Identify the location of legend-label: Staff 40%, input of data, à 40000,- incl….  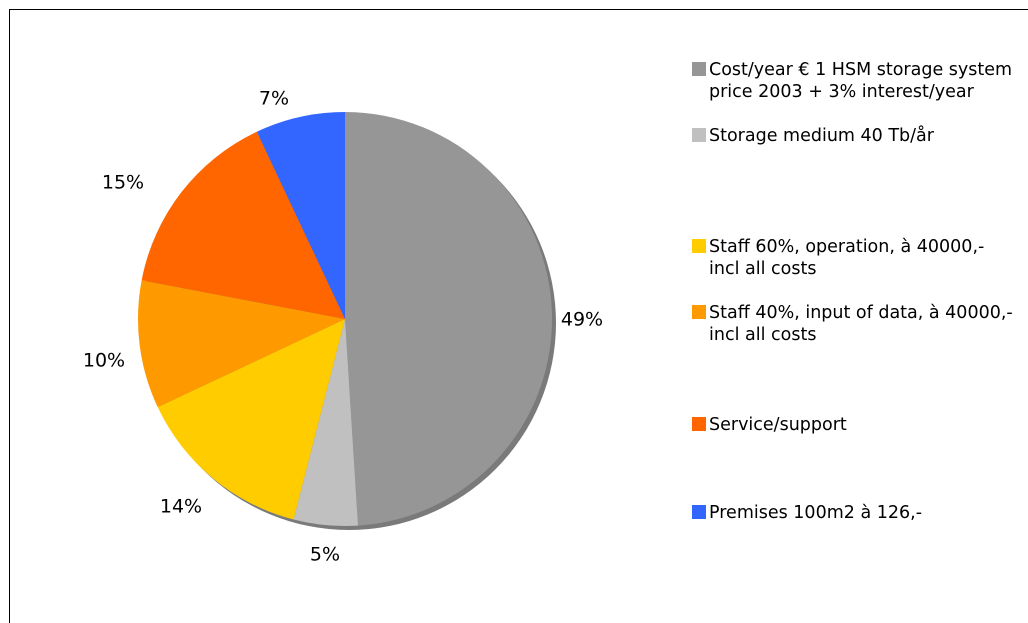
(864, 324).